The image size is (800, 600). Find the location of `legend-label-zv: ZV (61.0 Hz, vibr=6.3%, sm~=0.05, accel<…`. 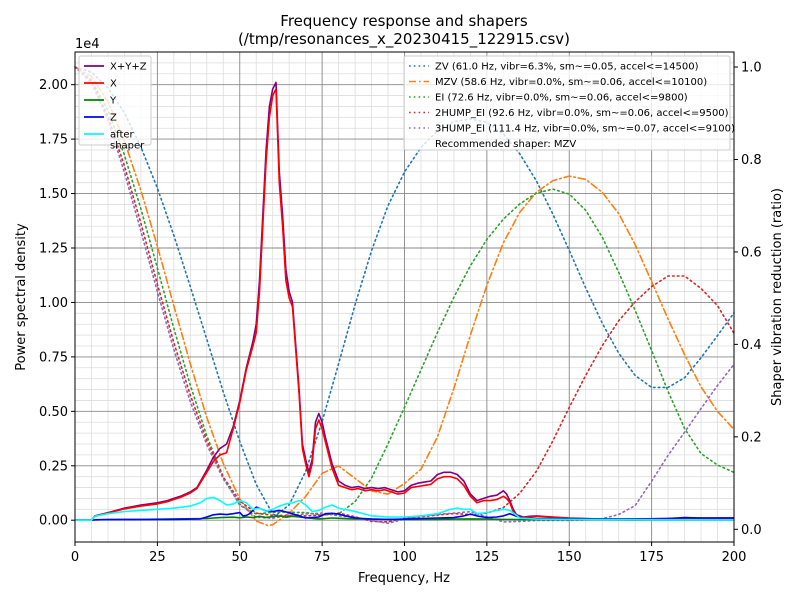

legend-label-zv: ZV (61.0 Hz, vibr=6.3%, sm~=0.05, accel<… is located at coordinates (567, 67).